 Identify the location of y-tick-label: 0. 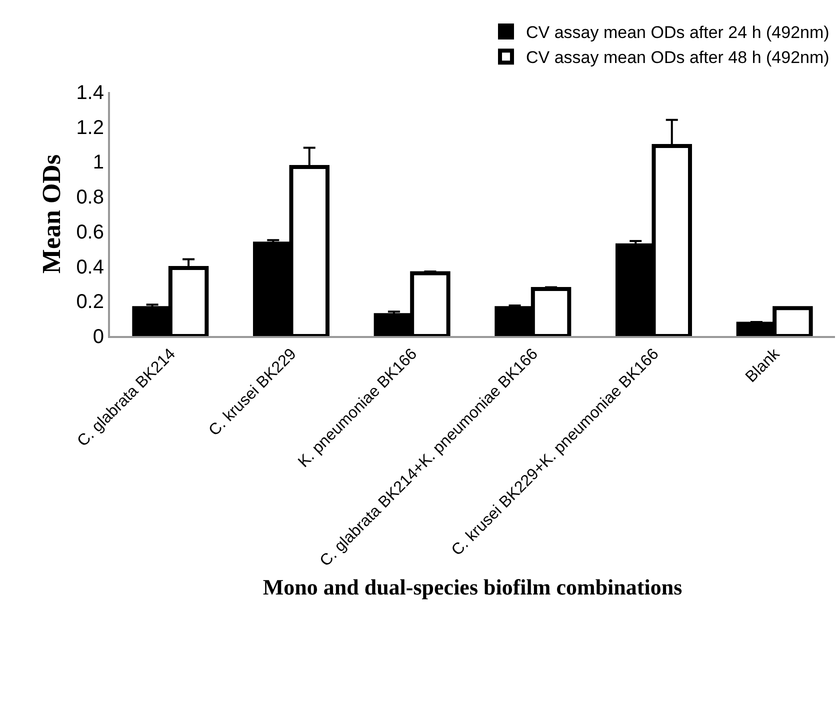
(98, 337).